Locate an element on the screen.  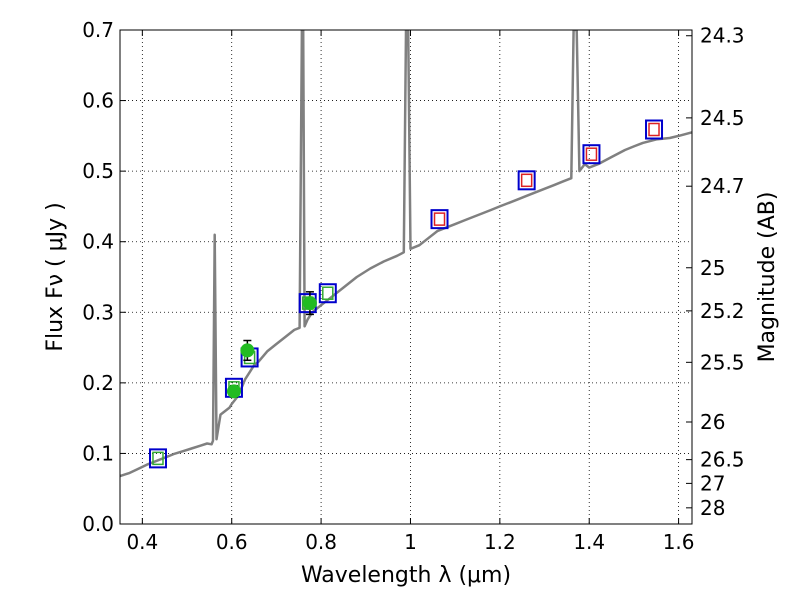
y-axis-ticks: 0.0 0.1 0.2 0.3 0.4 0.5 0.6 0.7 is located at coordinates (104, 277).